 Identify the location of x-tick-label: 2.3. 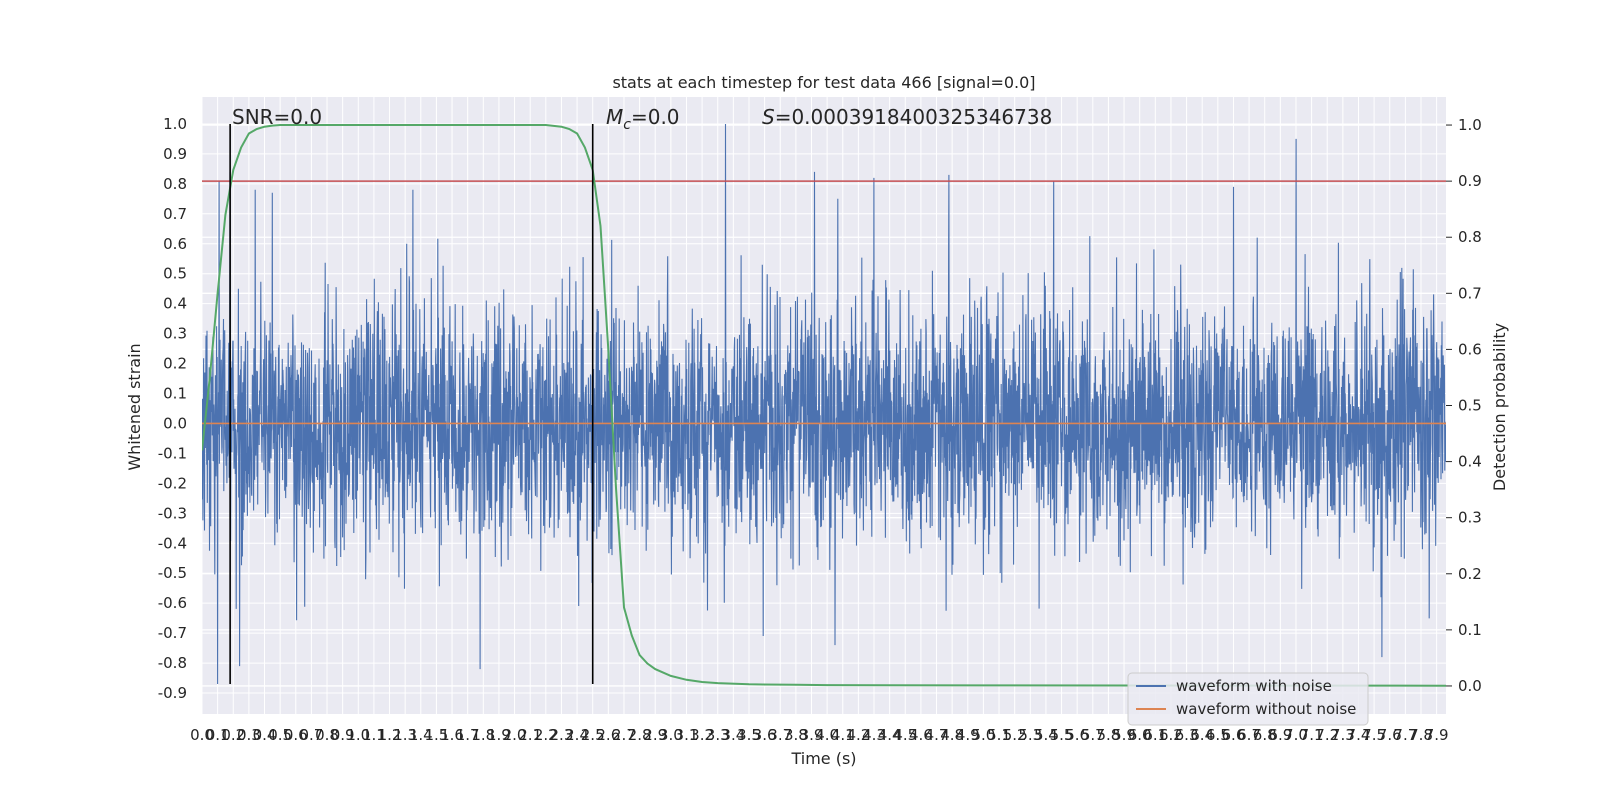
(562, 735).